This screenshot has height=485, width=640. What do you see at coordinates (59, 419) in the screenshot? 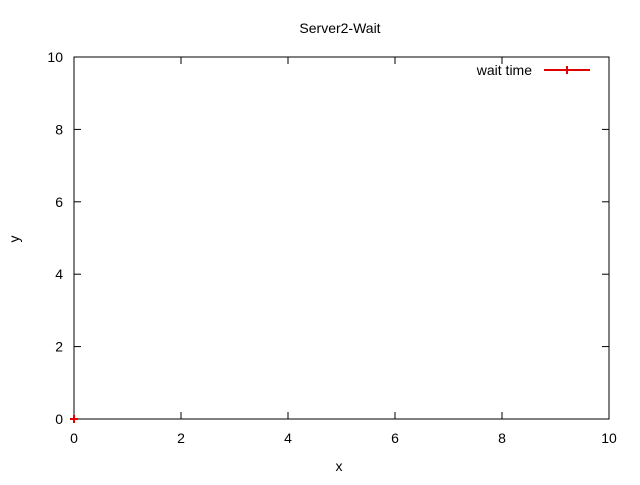
I see `y-tick-label: 0` at bounding box center [59, 419].